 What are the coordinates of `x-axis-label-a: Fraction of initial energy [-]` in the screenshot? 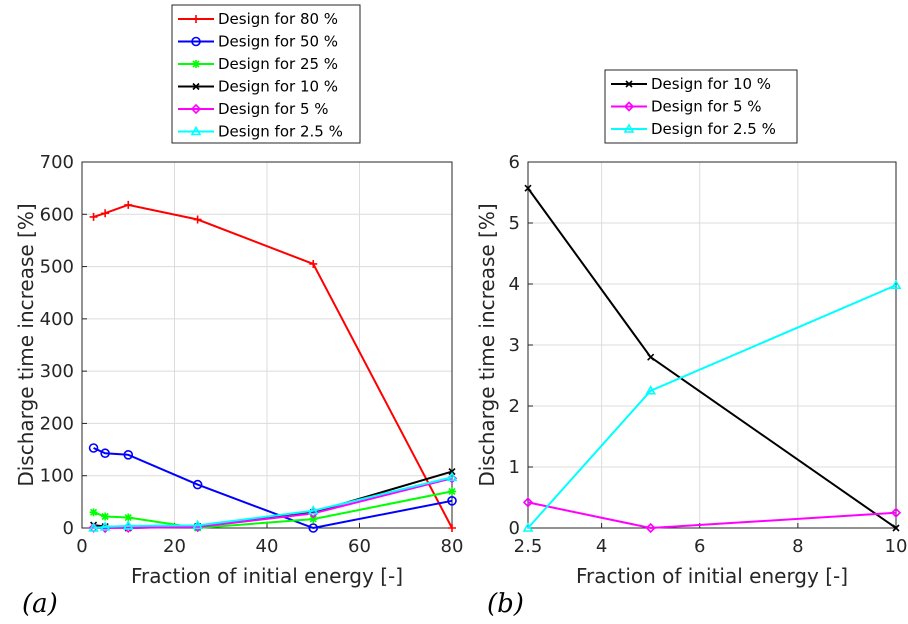 It's located at (267, 576).